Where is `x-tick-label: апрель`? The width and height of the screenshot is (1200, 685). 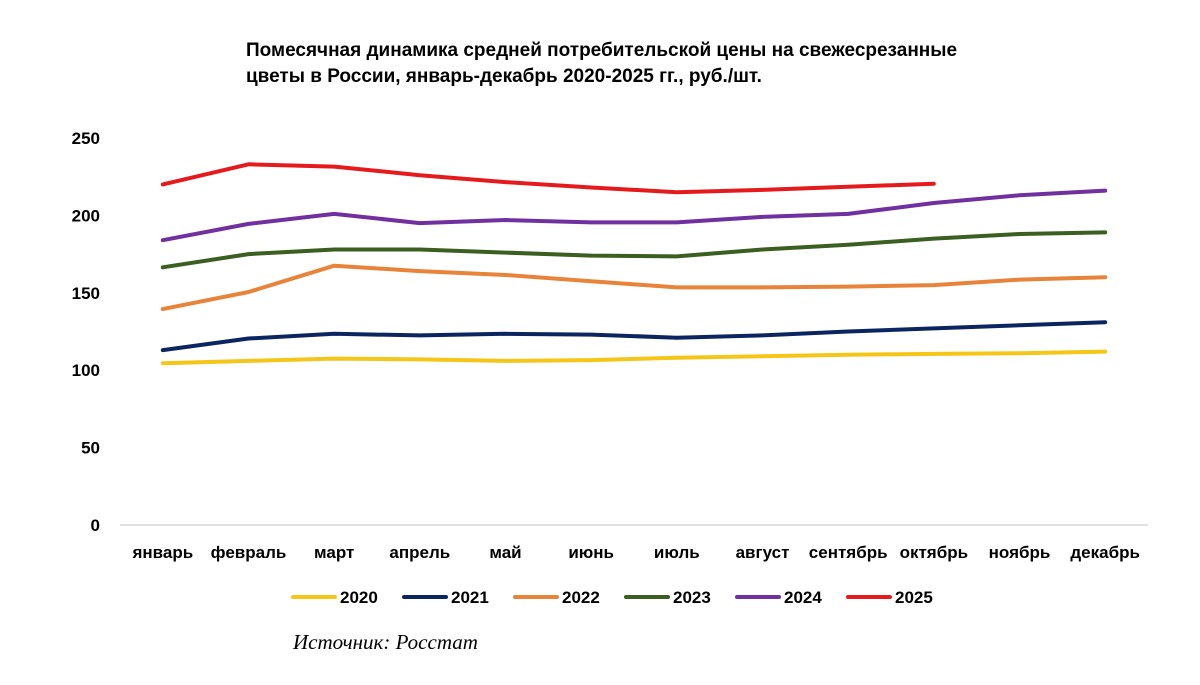
x-tick-label: апрель is located at coordinates (419, 552).